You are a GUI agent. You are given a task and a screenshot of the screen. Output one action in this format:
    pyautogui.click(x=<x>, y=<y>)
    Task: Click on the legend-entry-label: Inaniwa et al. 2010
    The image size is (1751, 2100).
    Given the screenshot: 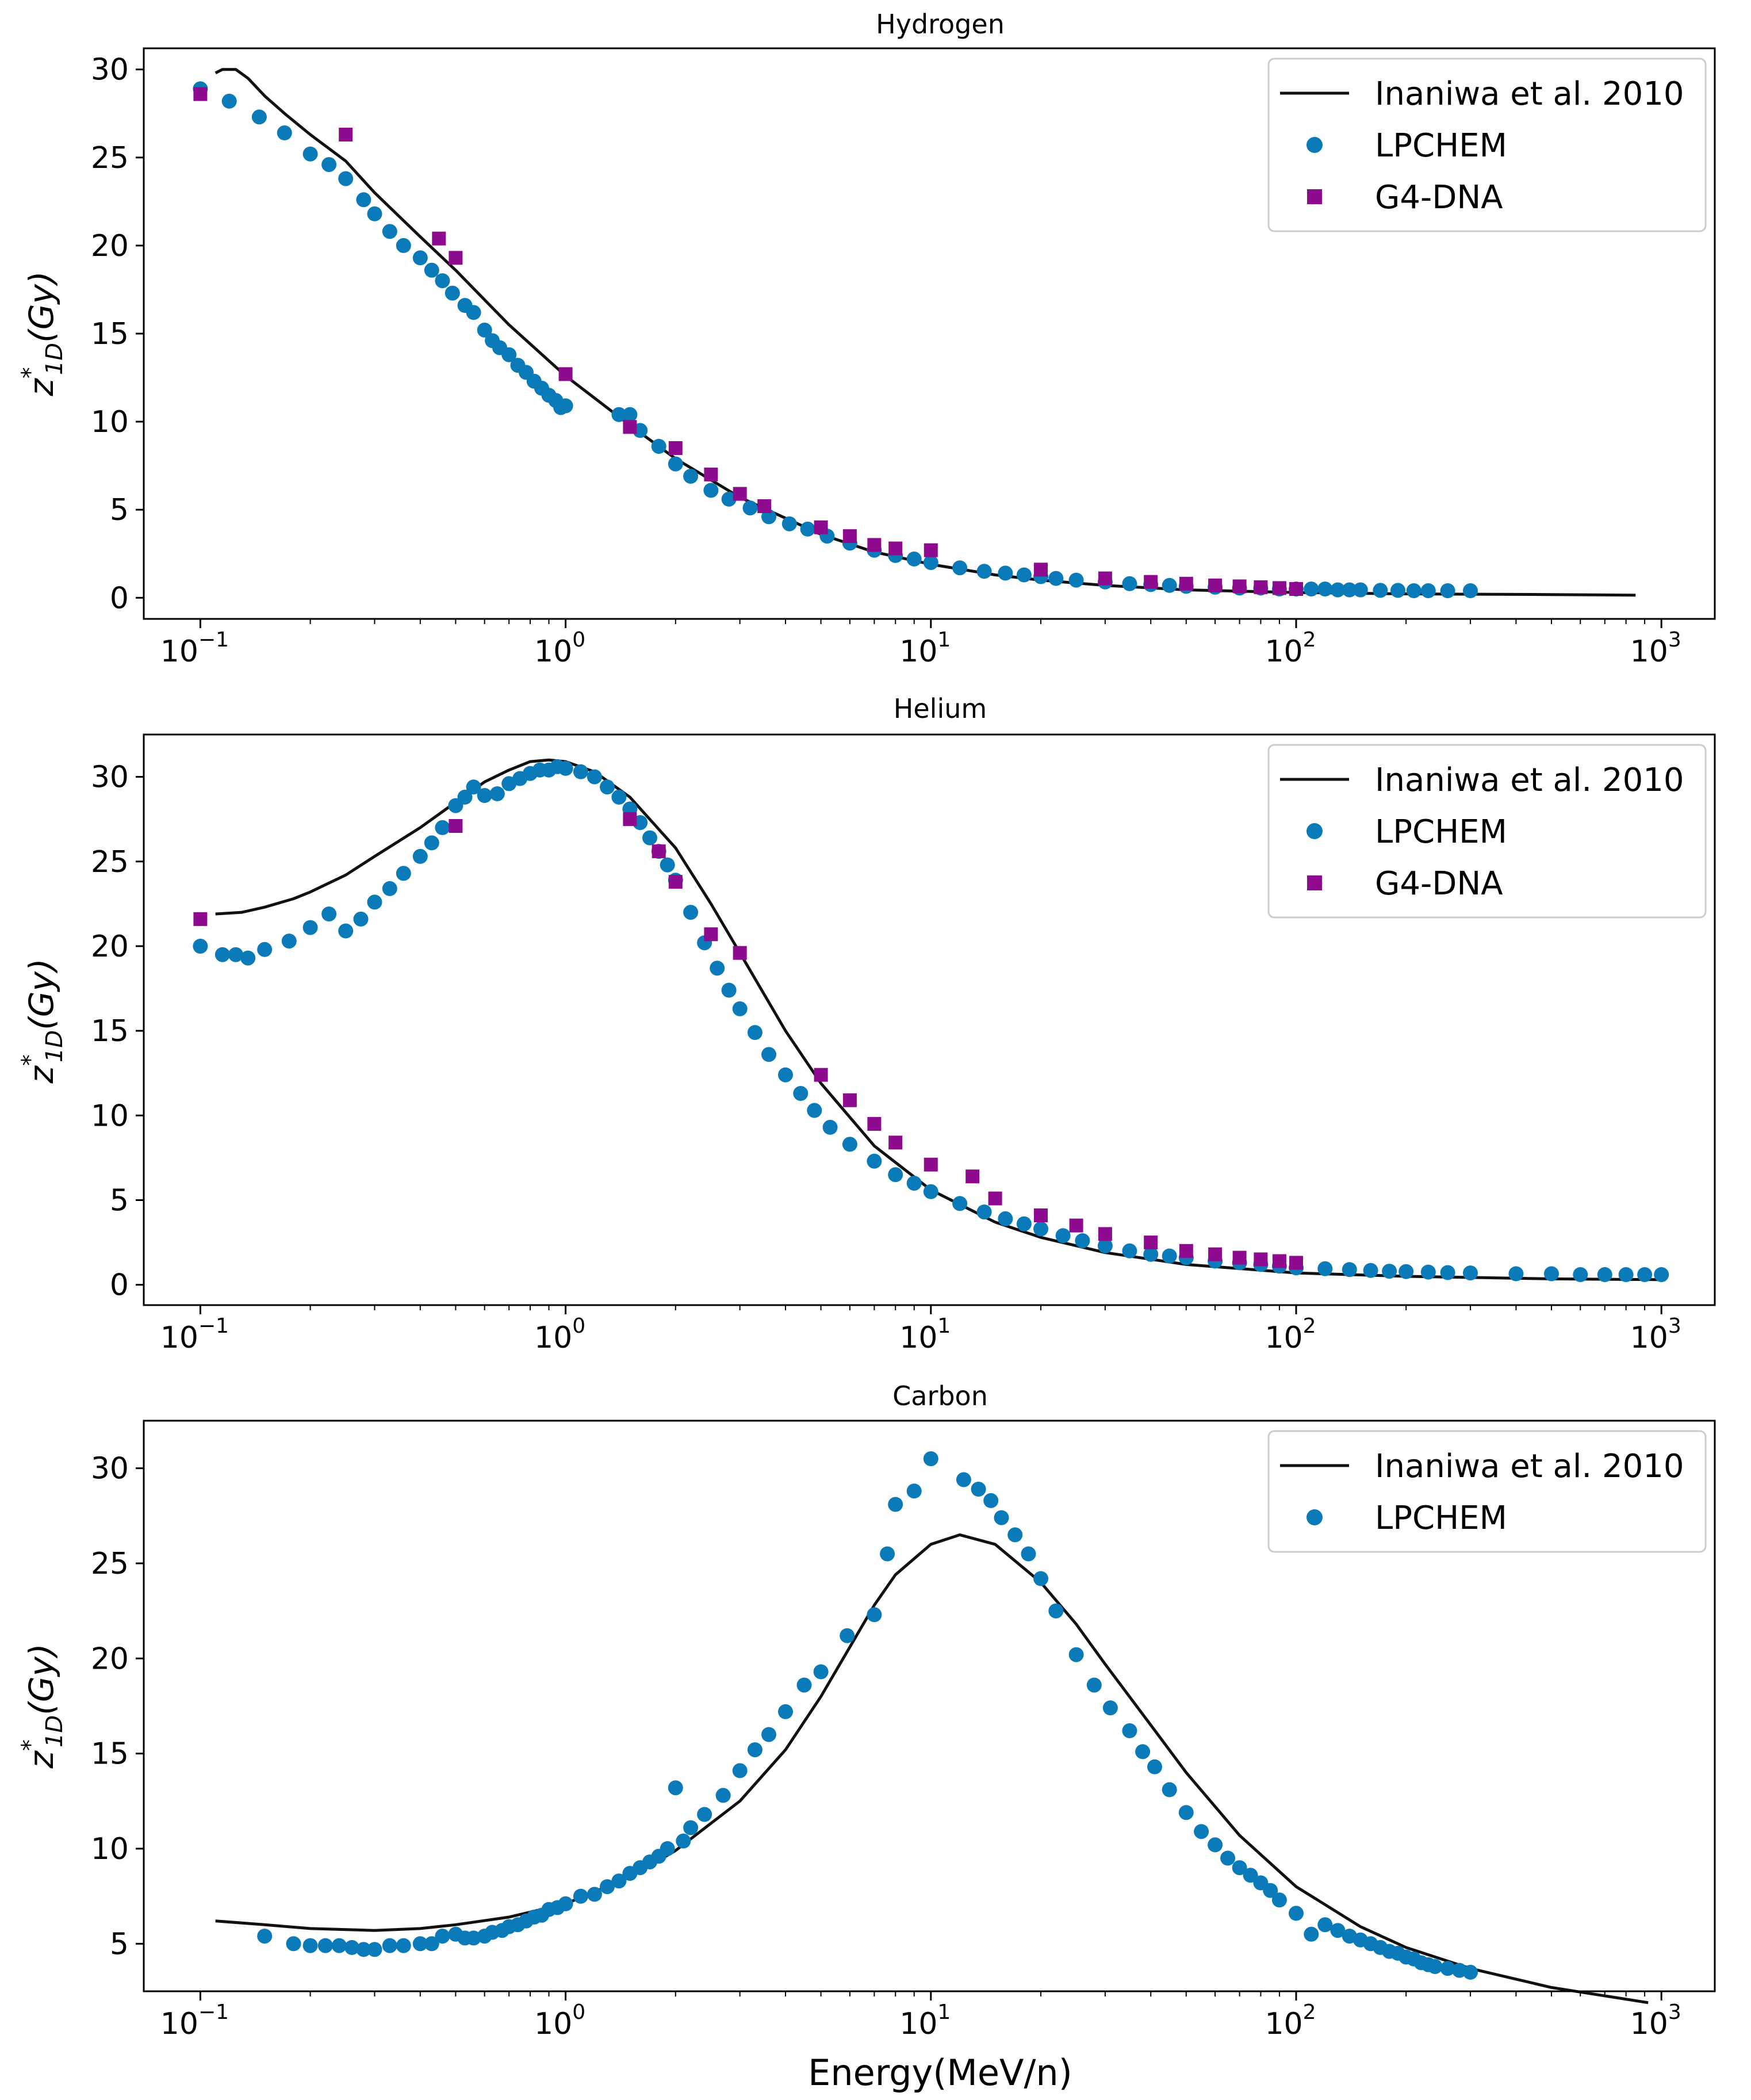 What is the action you would take?
    pyautogui.click(x=1529, y=781)
    